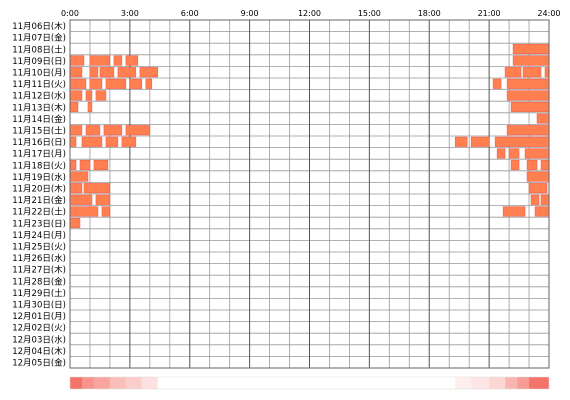  I want to click on row-date-label: 11月23日(日), so click(39, 224).